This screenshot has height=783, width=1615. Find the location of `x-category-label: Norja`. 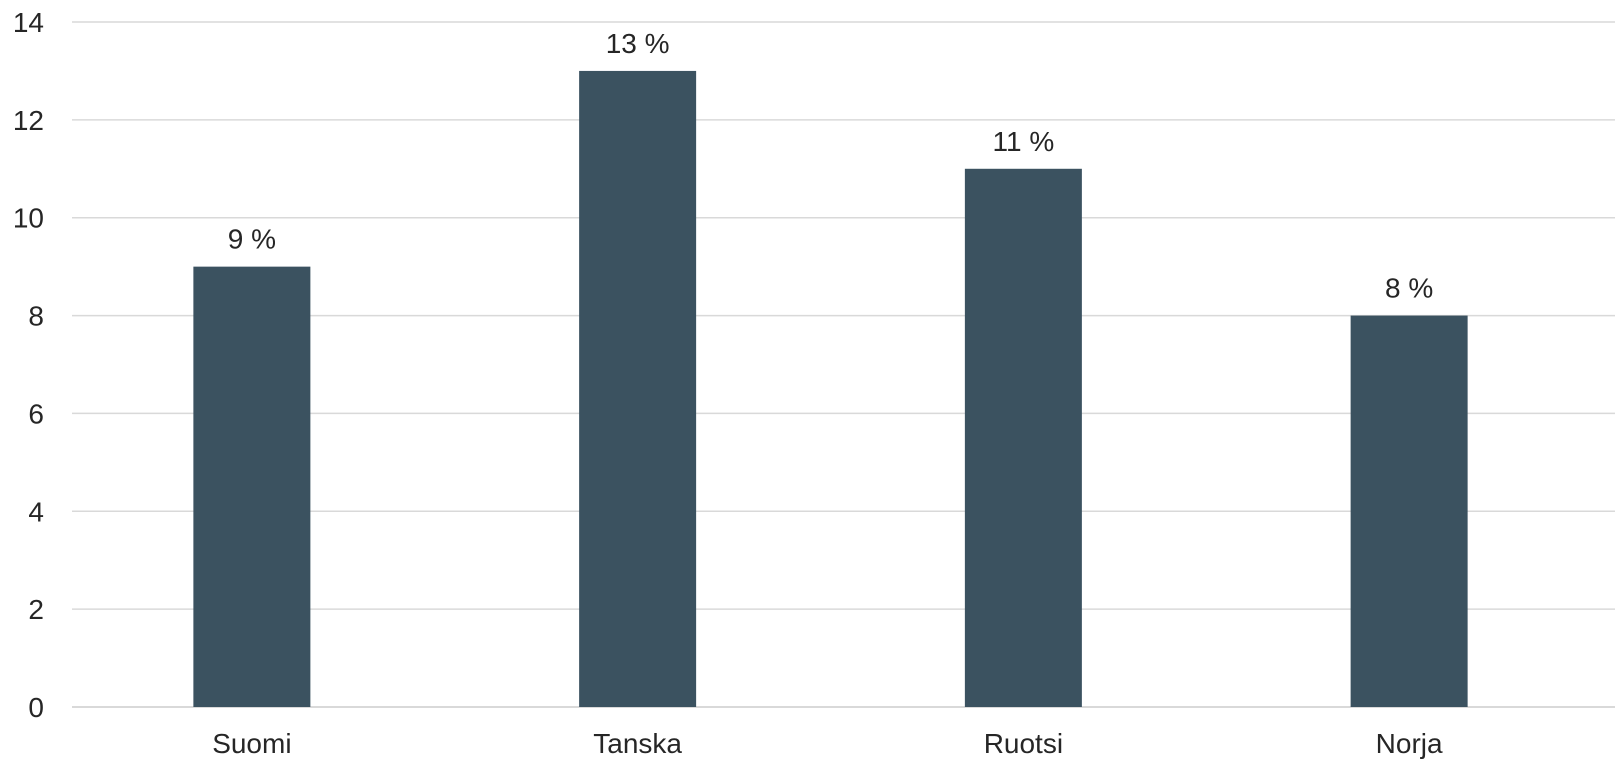

x-category-label: Norja is located at coordinates (1409, 743).